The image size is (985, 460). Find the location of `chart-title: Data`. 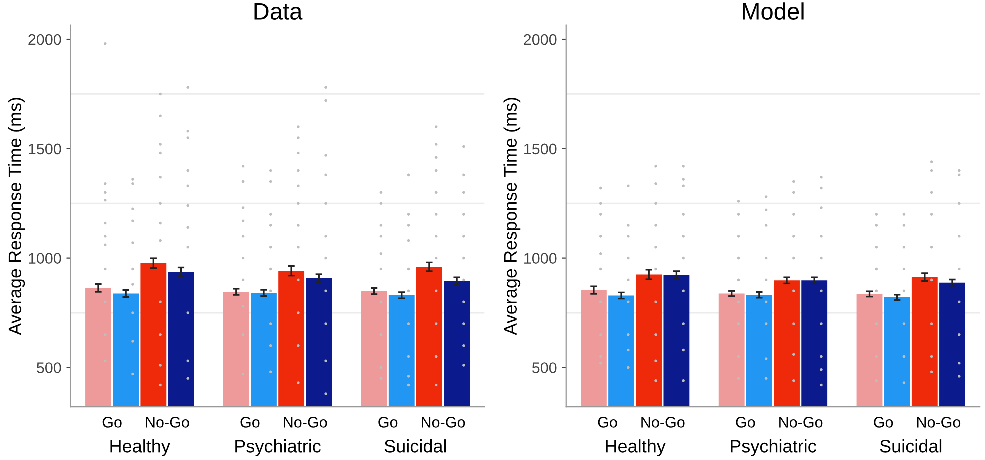

chart-title: Data is located at coordinates (278, 12).